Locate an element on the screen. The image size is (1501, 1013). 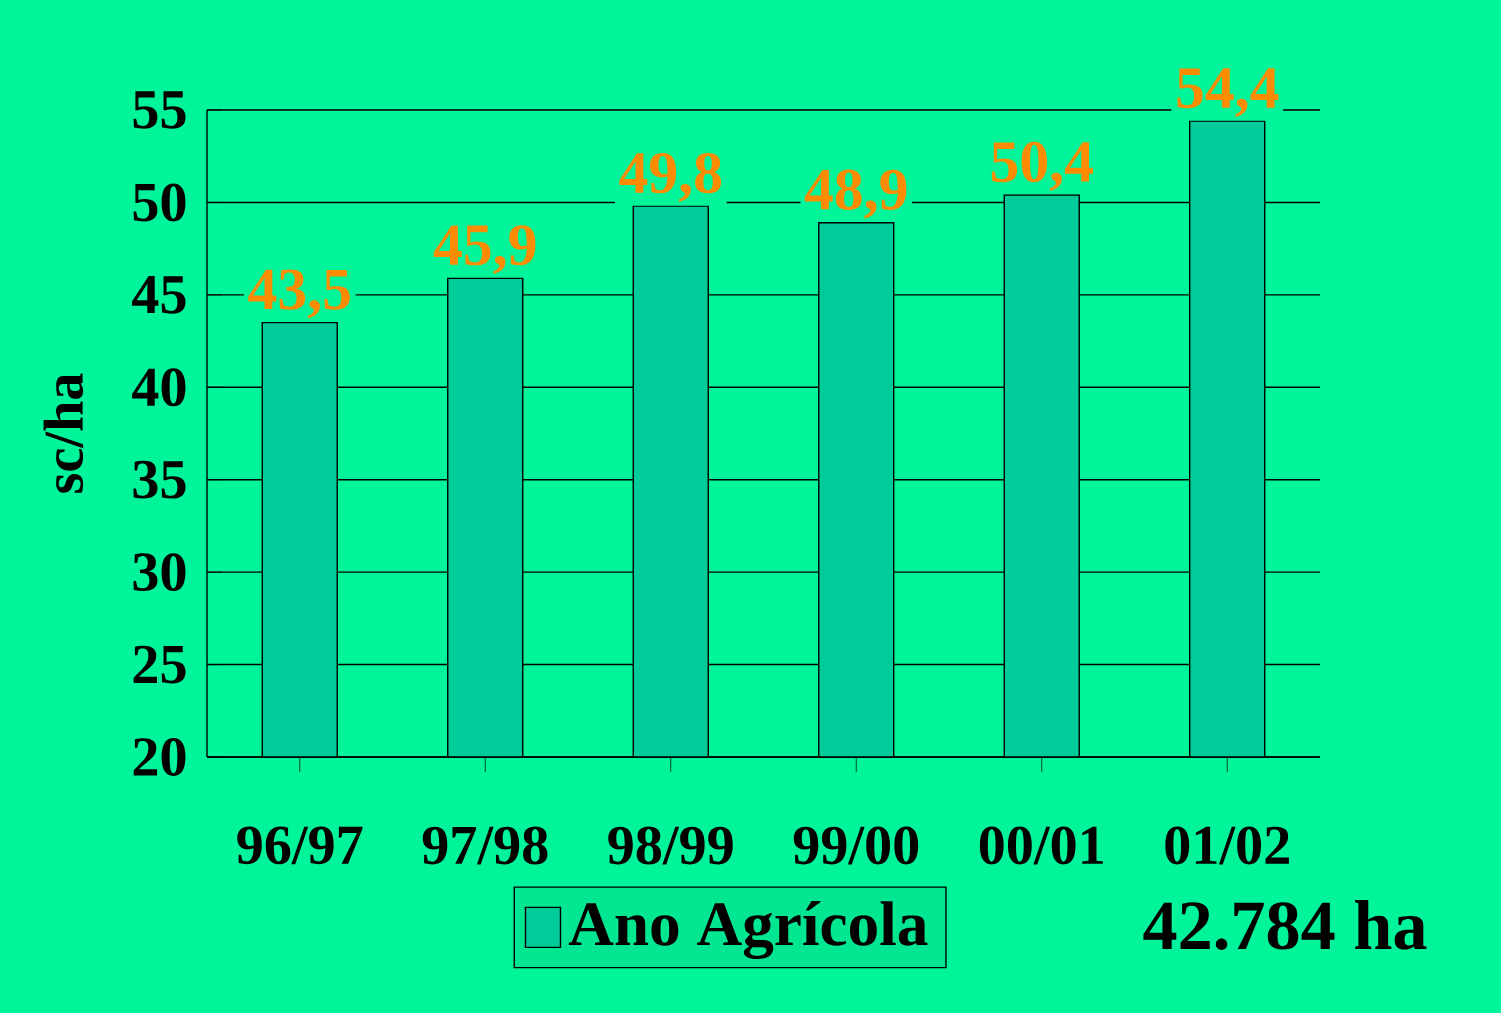
text: 42.784 ha is located at coordinates (1285, 925).